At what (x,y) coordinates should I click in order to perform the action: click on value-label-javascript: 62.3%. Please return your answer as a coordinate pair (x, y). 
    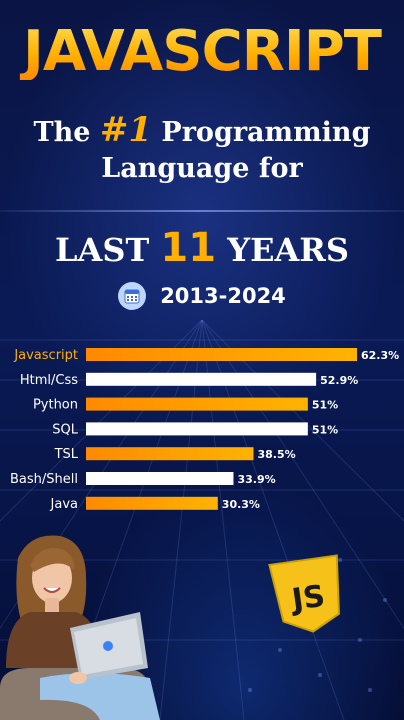
    Looking at the image, I should click on (380, 355).